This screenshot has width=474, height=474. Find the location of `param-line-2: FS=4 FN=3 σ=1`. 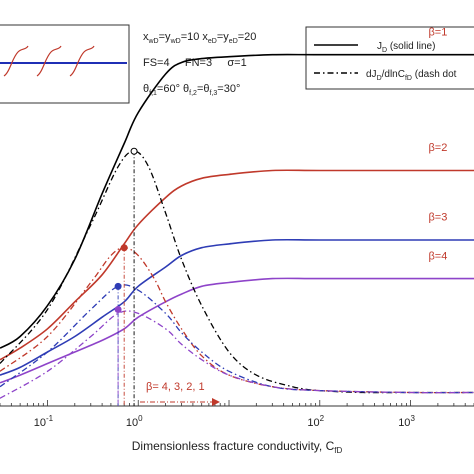

param-line-2: FS=4 FN=3 σ=1 is located at coordinates (195, 63).